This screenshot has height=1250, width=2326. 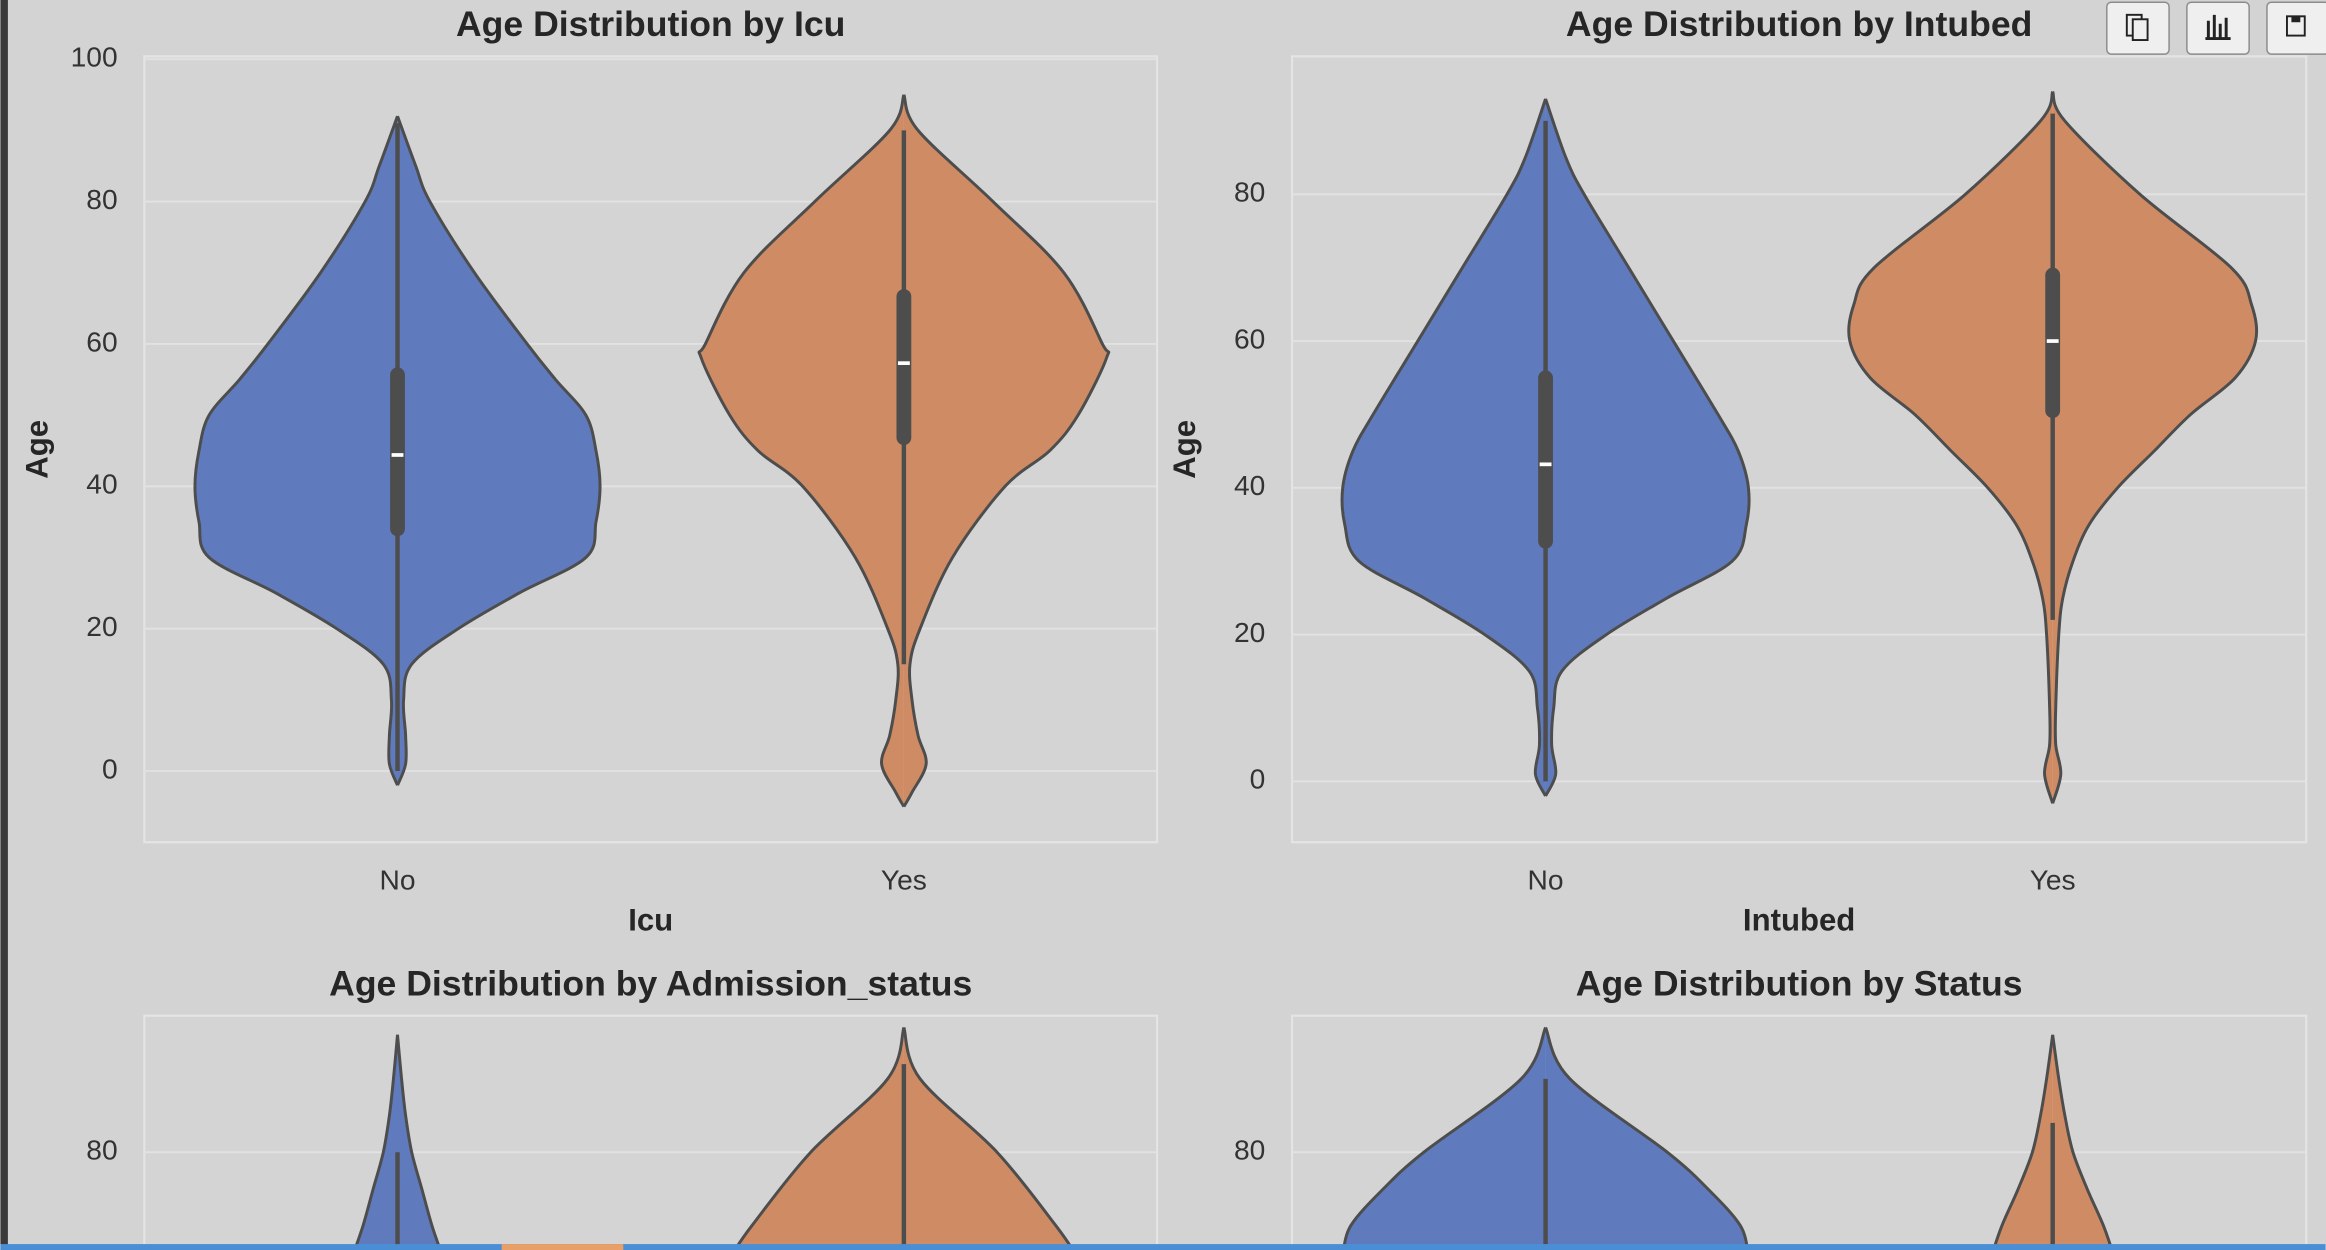 I want to click on left-edge, so click(x=4, y=625).